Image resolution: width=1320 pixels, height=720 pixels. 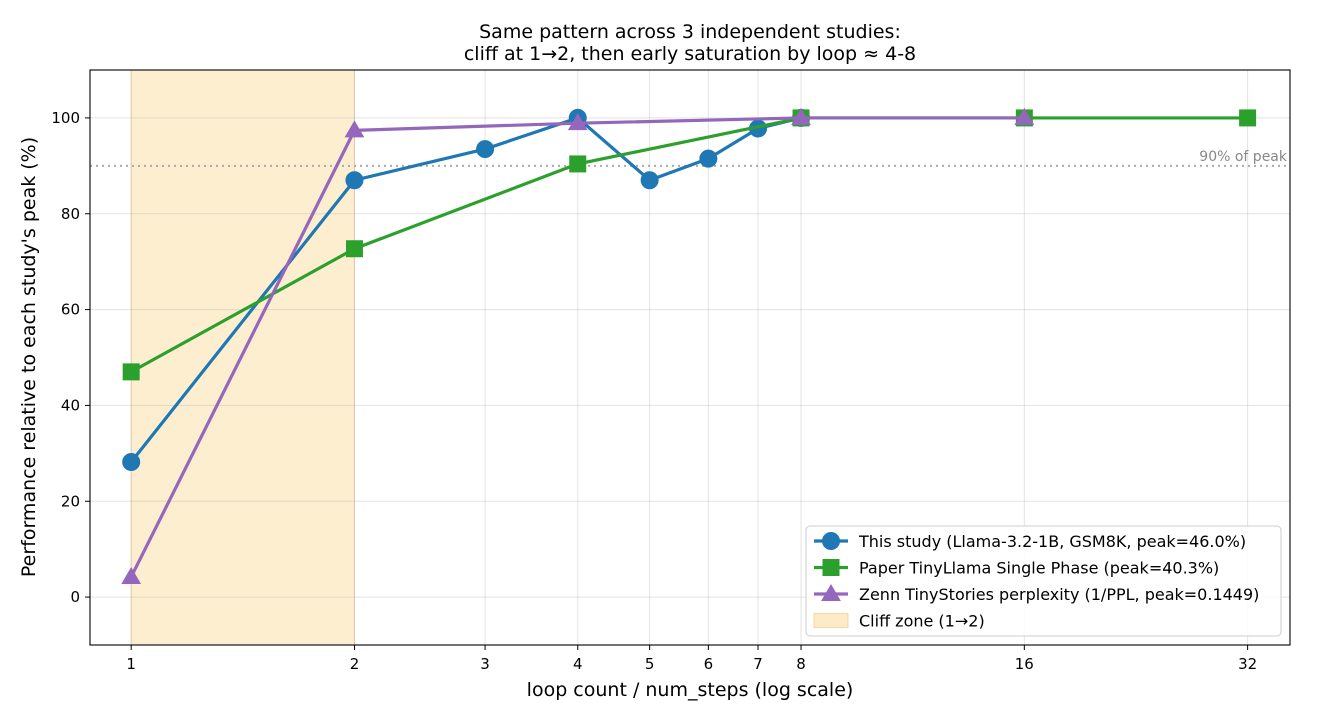 I want to click on x-tick-label: 7, so click(x=758, y=664).